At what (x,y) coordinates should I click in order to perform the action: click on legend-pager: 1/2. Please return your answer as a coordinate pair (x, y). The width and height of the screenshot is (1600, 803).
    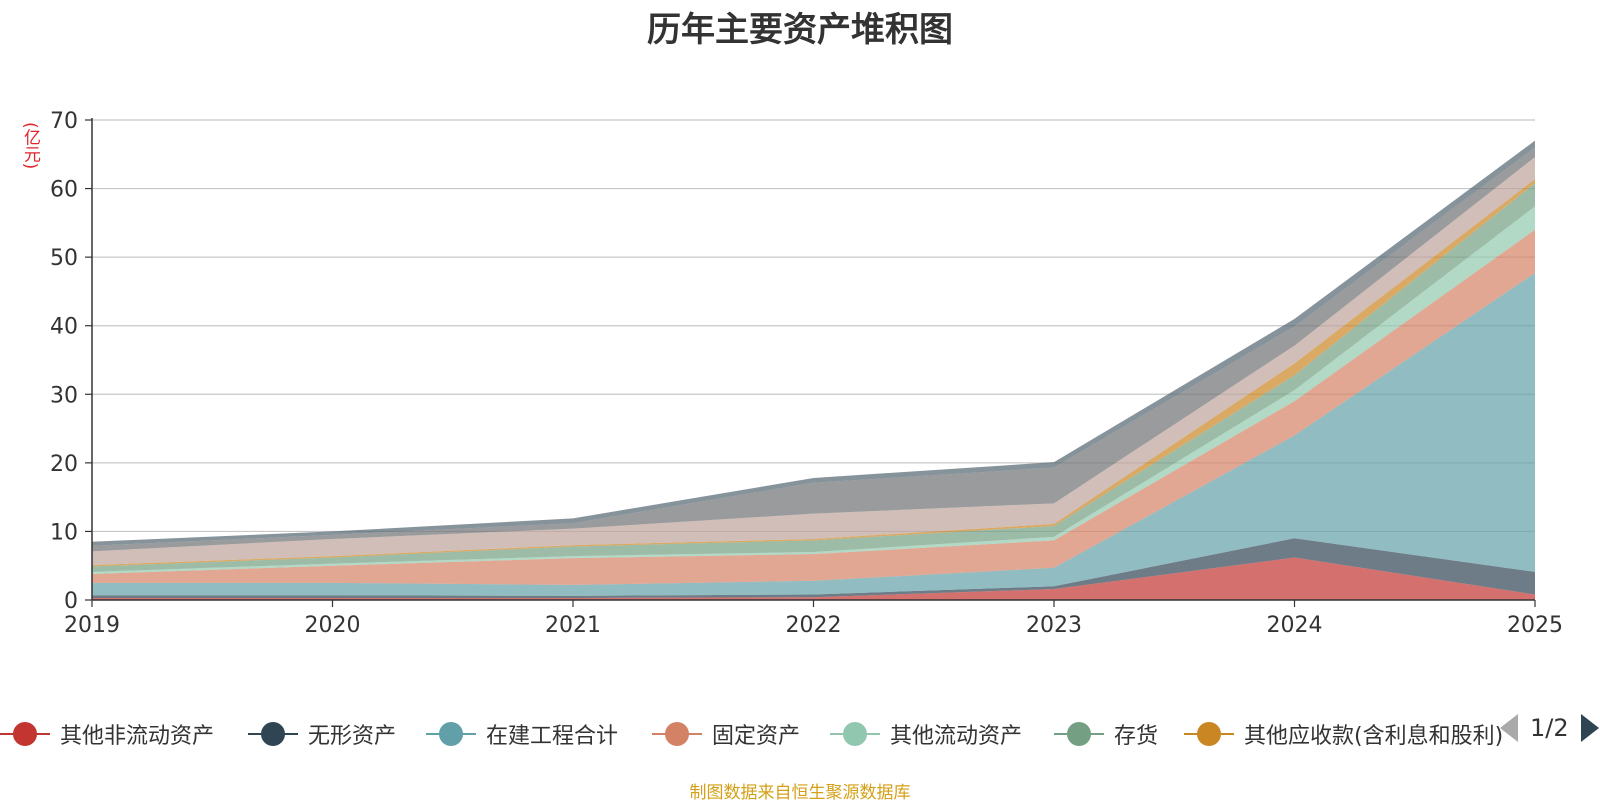
    Looking at the image, I should click on (1549, 728).